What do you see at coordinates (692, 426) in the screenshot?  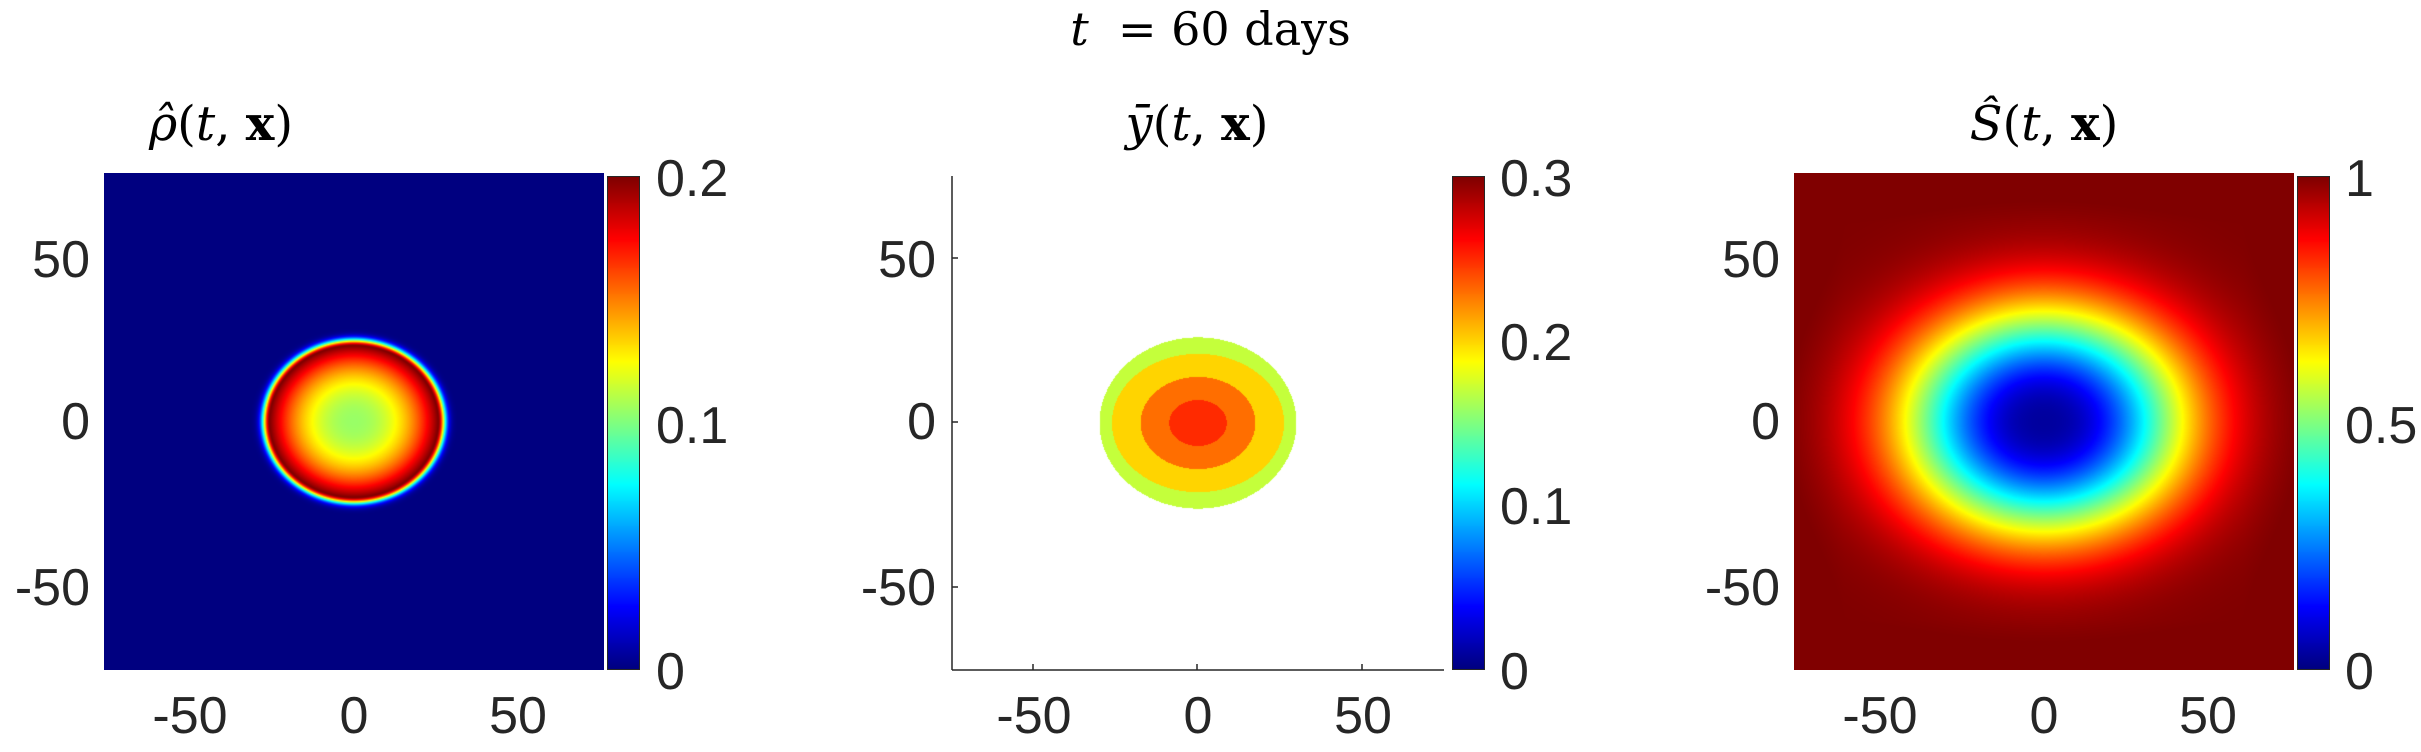 I see `p1-cb-01: 0.1` at bounding box center [692, 426].